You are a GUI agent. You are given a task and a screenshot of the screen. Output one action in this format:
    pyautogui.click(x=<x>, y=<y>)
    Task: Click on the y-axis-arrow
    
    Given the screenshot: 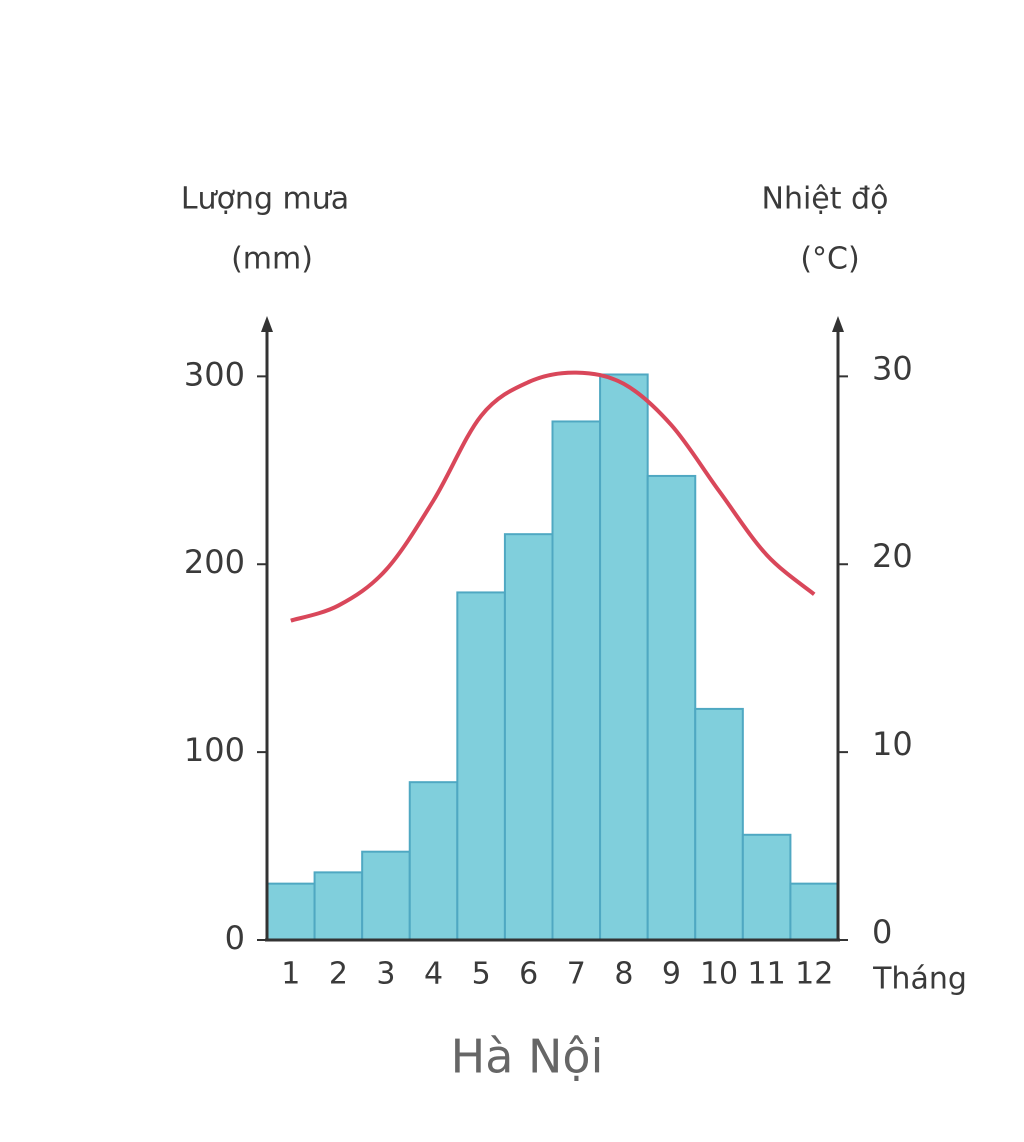 What is the action you would take?
    pyautogui.click(x=267, y=324)
    